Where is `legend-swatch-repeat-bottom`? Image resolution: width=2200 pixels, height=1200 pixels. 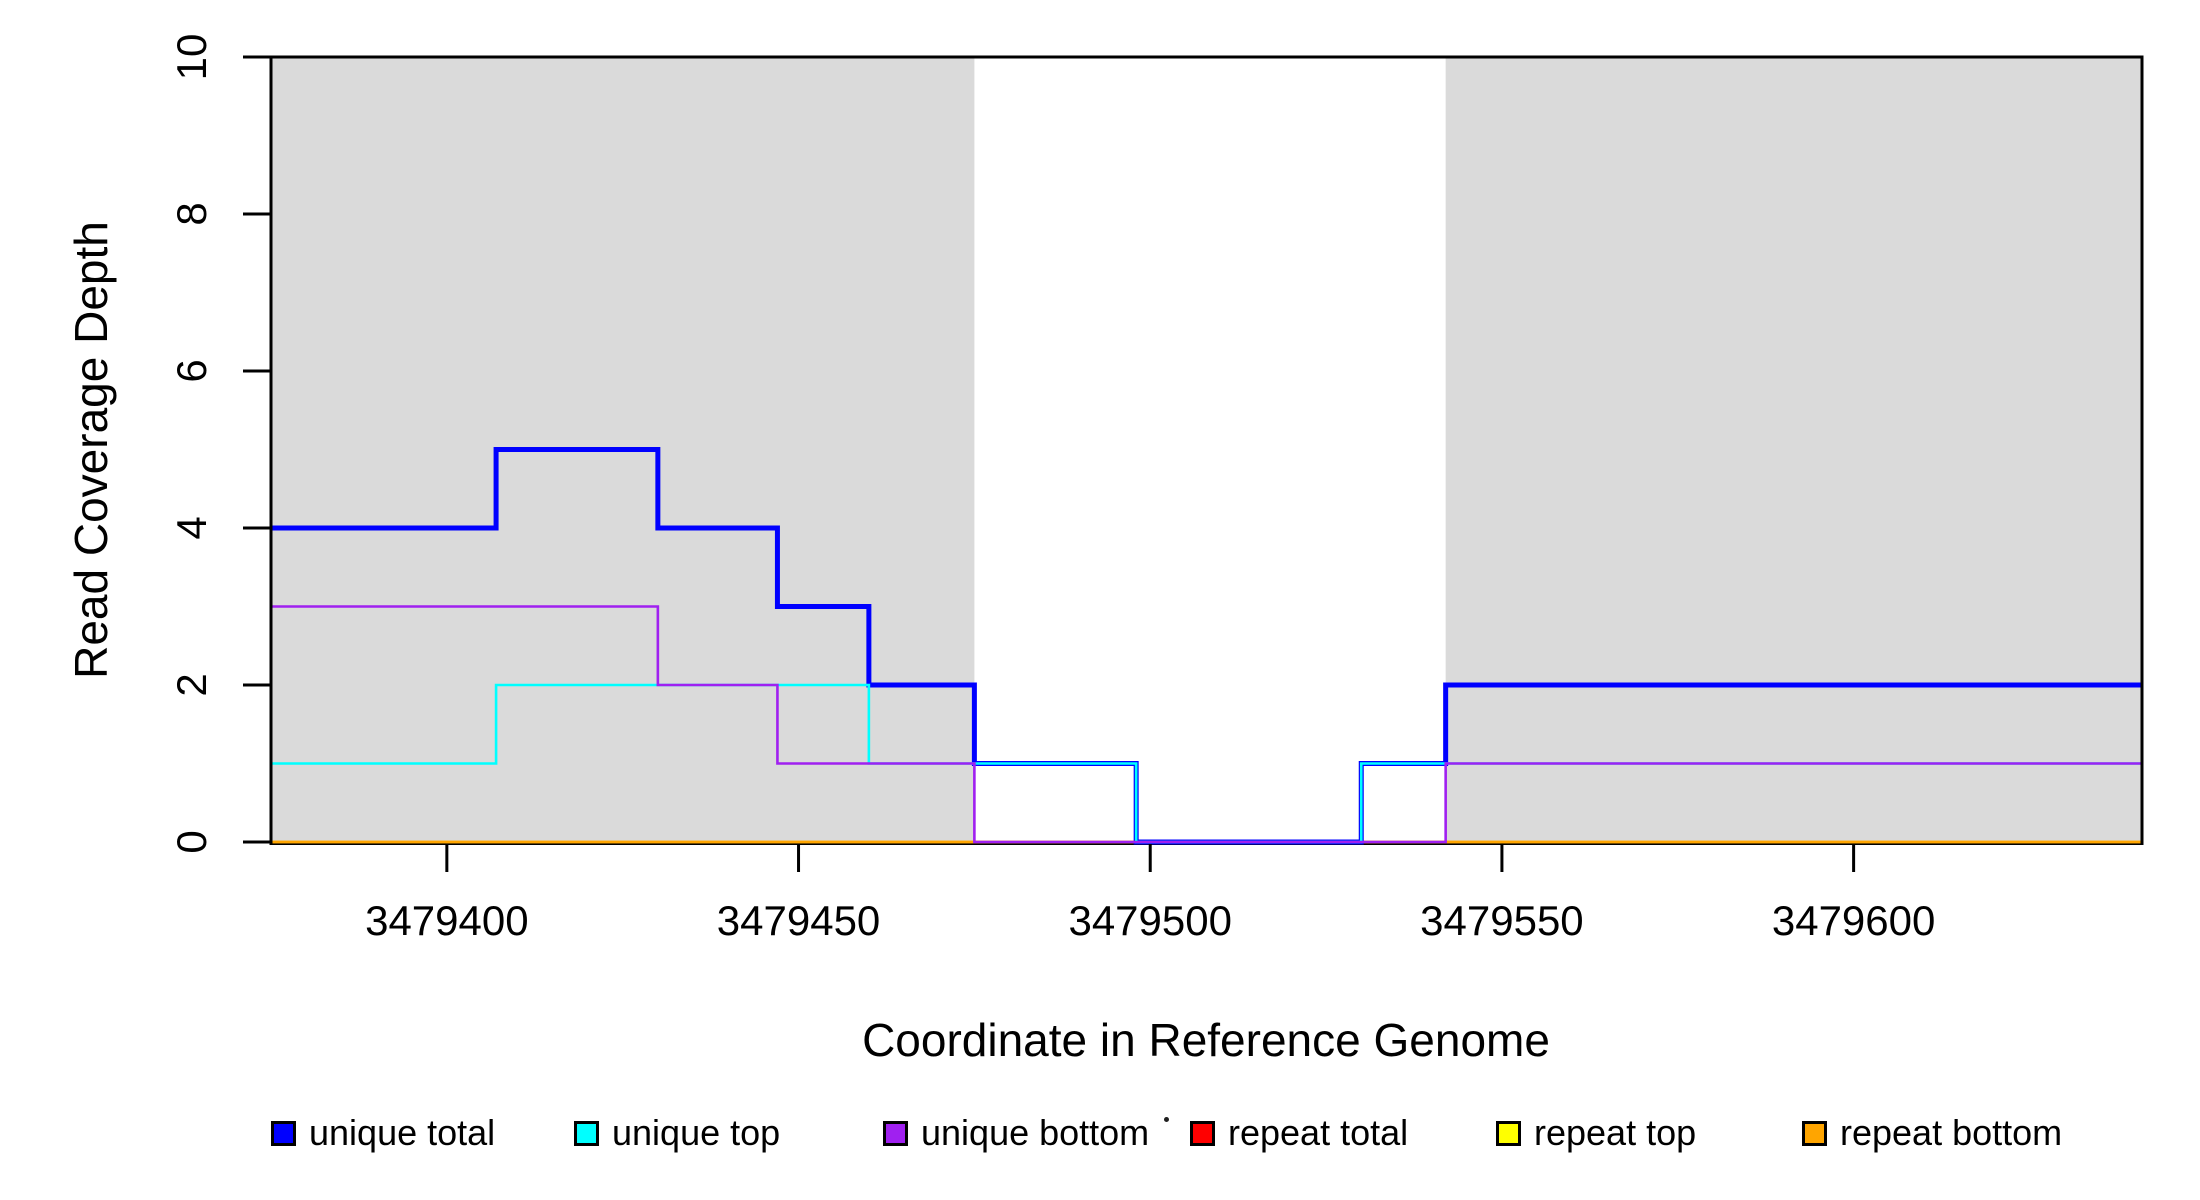 legend-swatch-repeat-bottom is located at coordinates (1814, 1133).